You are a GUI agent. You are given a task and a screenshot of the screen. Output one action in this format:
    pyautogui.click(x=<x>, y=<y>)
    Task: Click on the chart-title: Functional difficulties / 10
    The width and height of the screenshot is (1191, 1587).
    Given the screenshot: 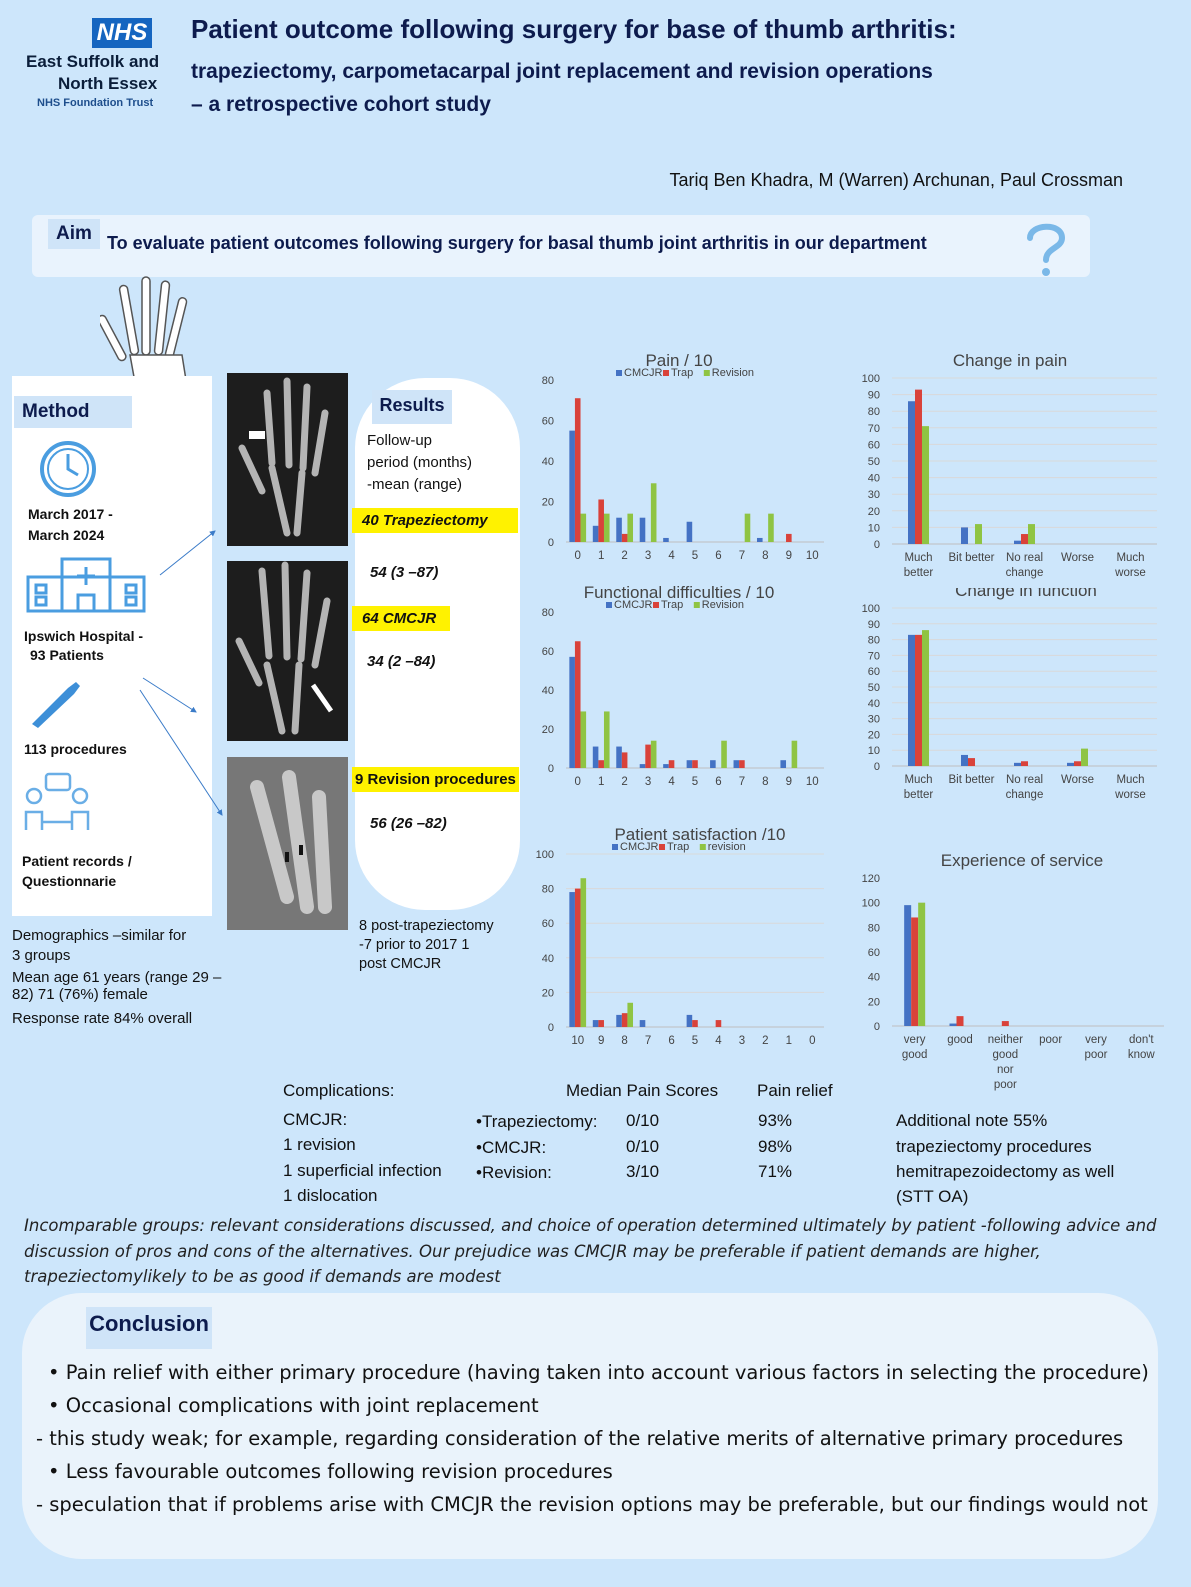 What is the action you would take?
    pyautogui.click(x=679, y=592)
    